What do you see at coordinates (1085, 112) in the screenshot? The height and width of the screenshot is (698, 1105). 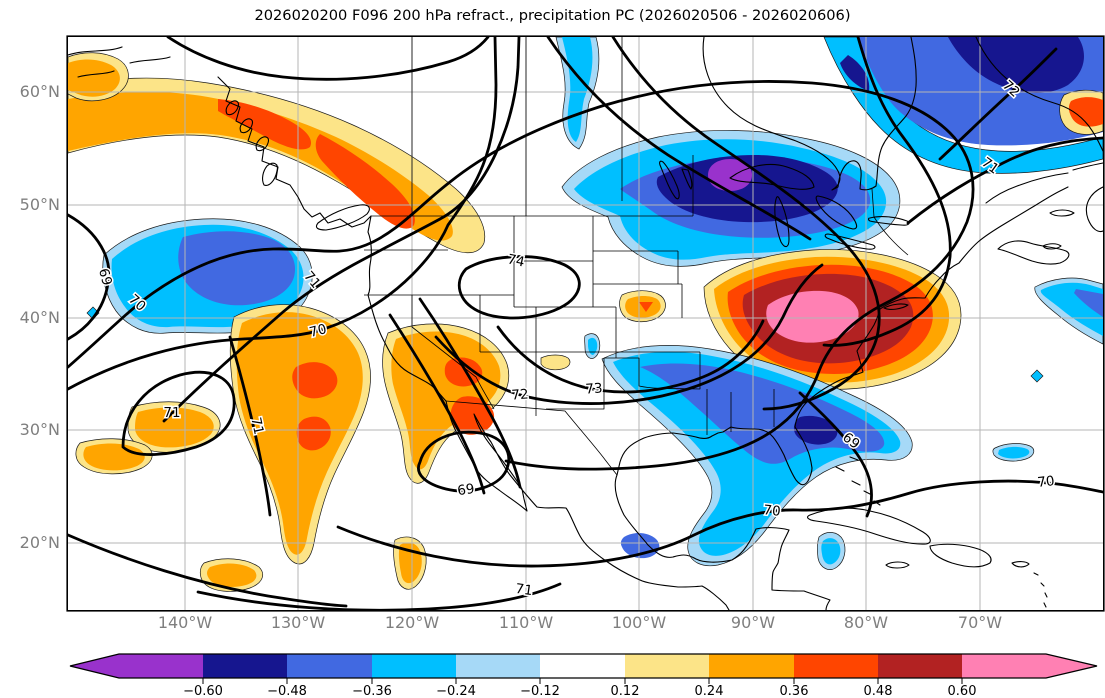 I see `fill-nfld-spot-red` at bounding box center [1085, 112].